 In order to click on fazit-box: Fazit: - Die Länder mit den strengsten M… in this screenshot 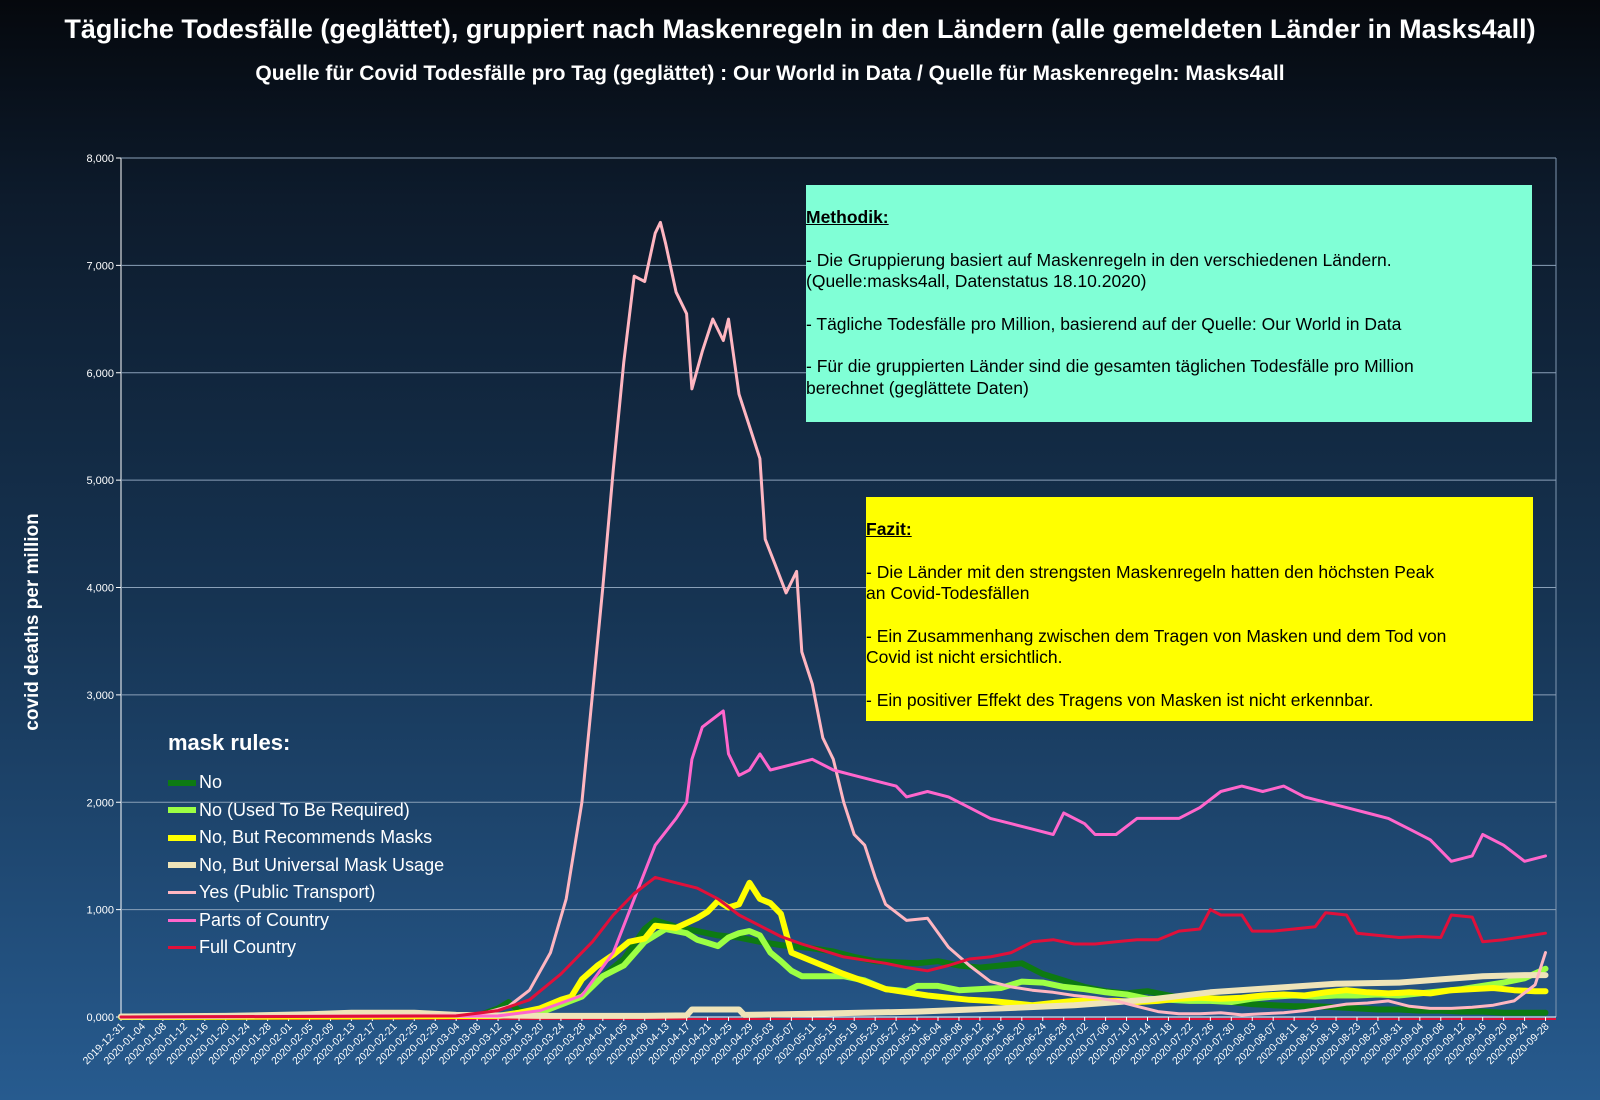, I will do `click(1199, 609)`.